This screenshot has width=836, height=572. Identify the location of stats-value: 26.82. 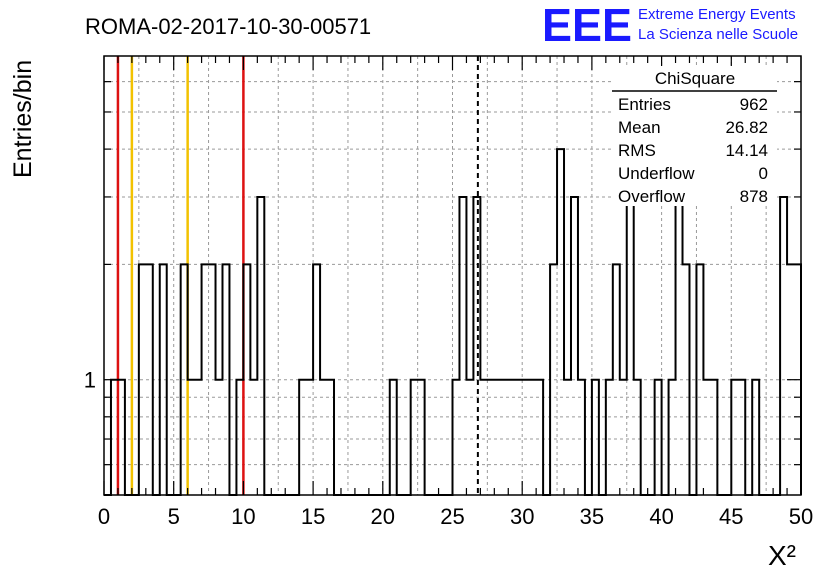
(746, 127).